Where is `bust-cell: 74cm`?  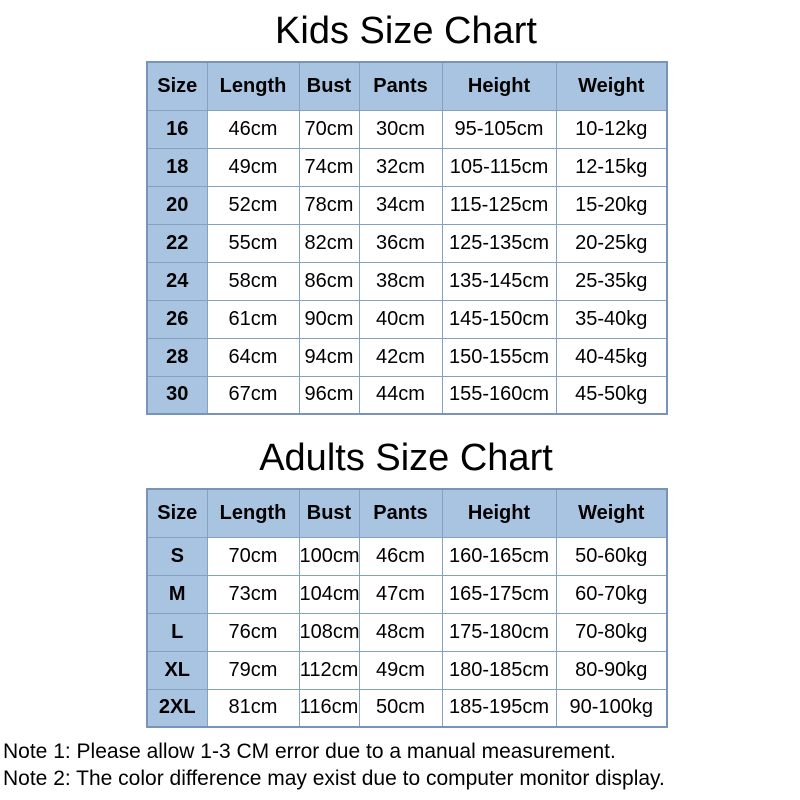
bust-cell: 74cm is located at coordinates (329, 167).